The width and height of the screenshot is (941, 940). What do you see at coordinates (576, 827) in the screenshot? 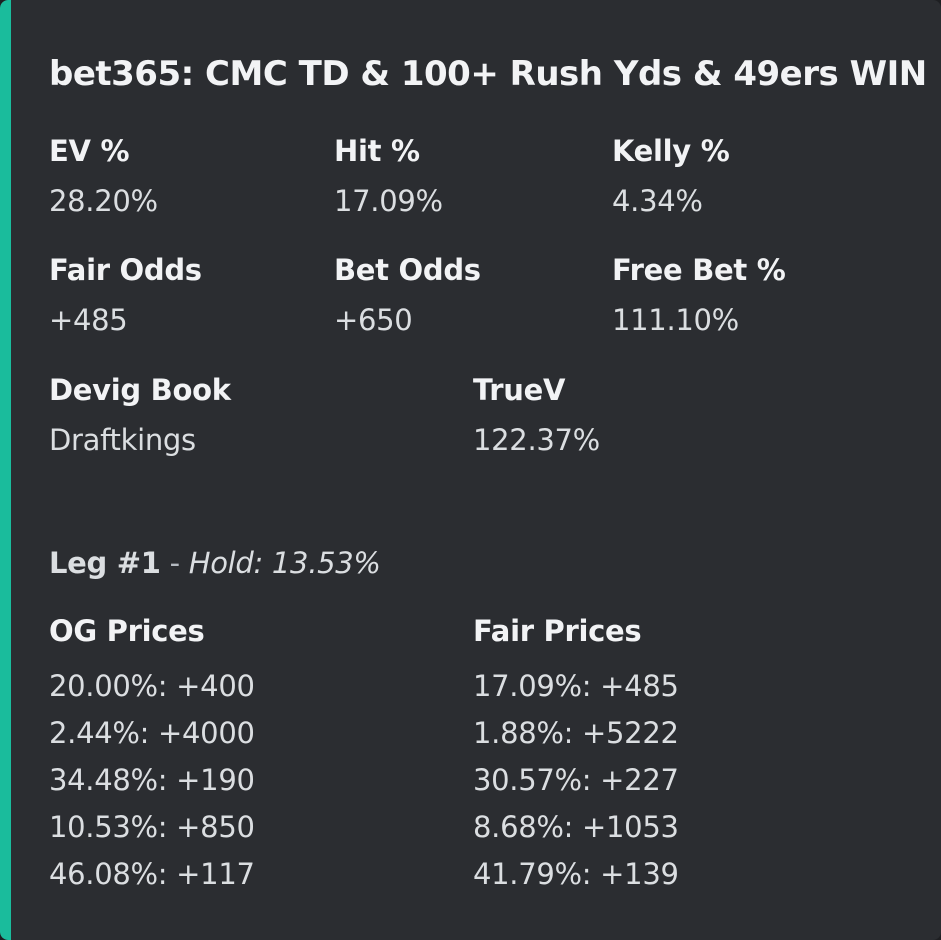
I see `fair-price-line: 8.68%: +1053` at bounding box center [576, 827].